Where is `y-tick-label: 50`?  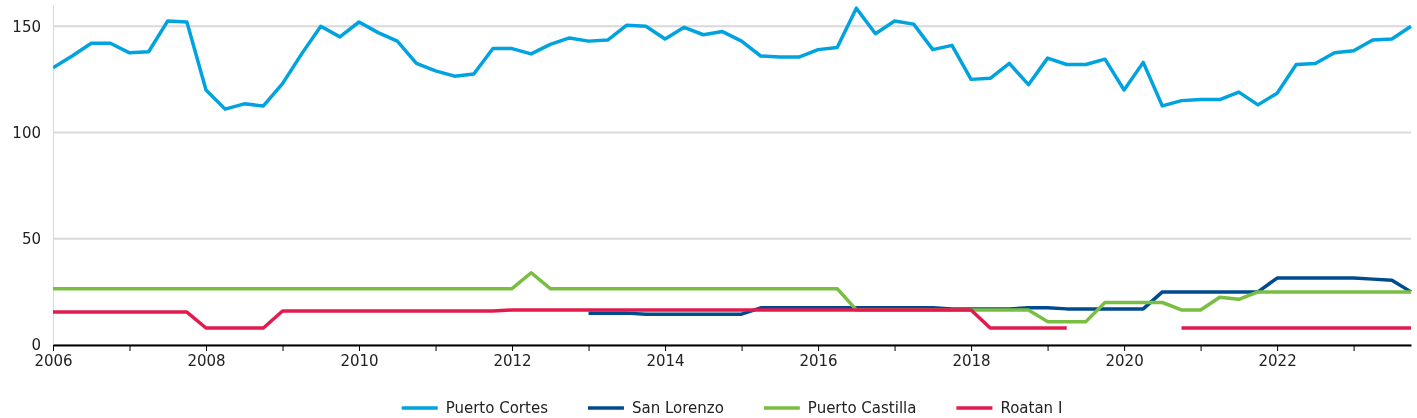 y-tick-label: 50 is located at coordinates (31, 239).